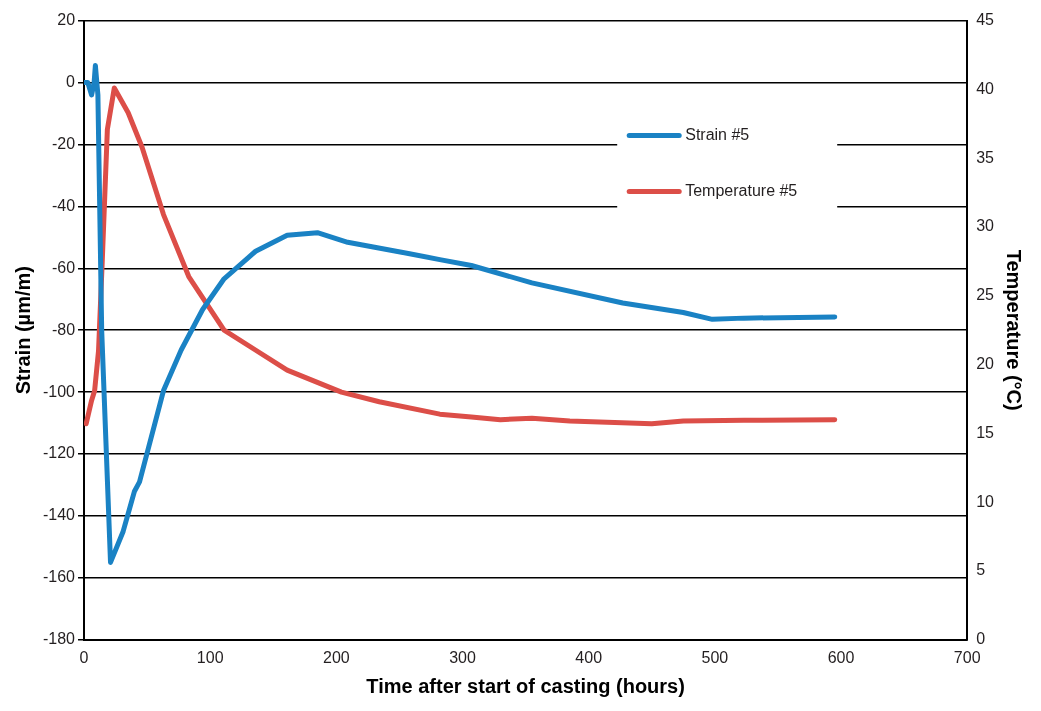 The height and width of the screenshot is (711, 1041). Describe the element at coordinates (66, 20) in the screenshot. I see `y-tick-label: 20` at that location.